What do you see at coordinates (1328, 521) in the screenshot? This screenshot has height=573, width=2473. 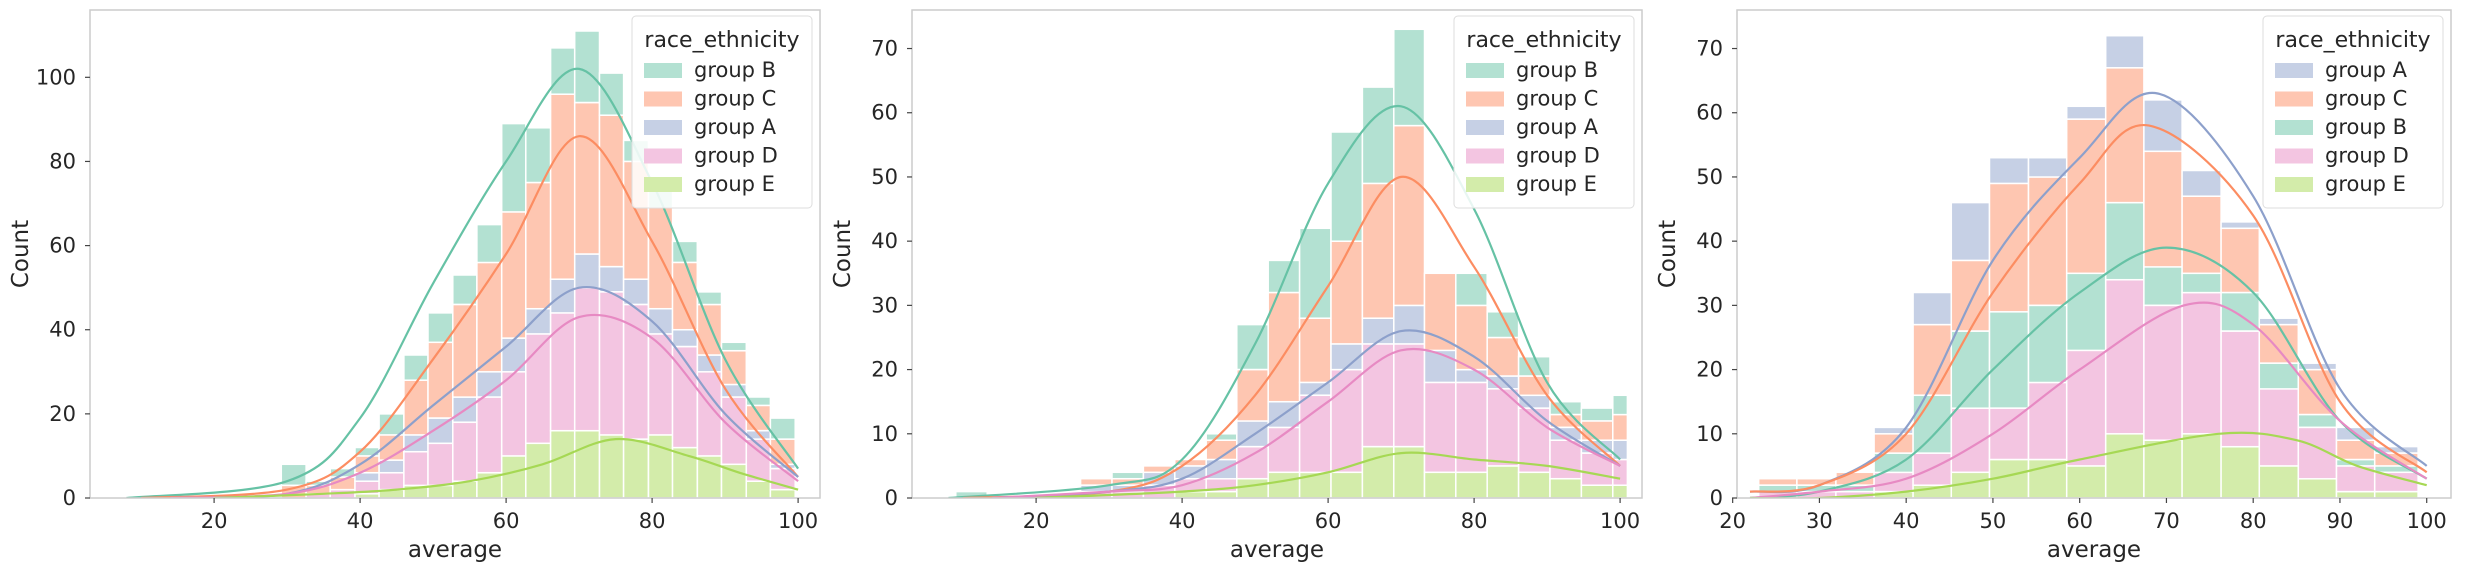 I see `x-tick-label: 60` at bounding box center [1328, 521].